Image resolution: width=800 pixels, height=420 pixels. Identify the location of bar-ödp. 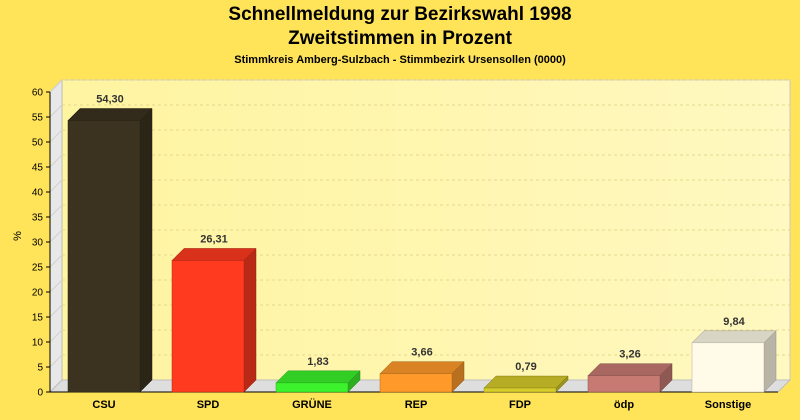
(624, 384).